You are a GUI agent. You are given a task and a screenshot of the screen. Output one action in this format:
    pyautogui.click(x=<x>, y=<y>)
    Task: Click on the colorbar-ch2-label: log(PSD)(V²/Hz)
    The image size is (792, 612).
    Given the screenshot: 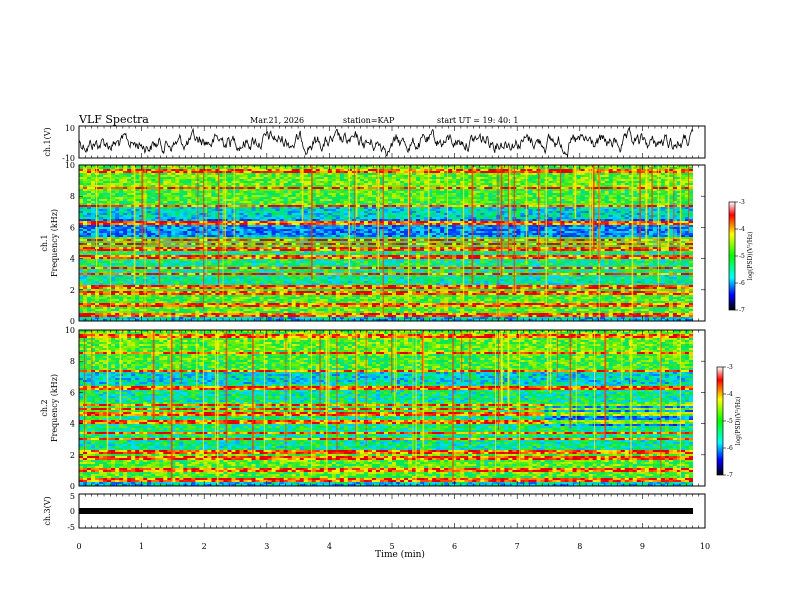 What is the action you would take?
    pyautogui.click(x=738, y=421)
    